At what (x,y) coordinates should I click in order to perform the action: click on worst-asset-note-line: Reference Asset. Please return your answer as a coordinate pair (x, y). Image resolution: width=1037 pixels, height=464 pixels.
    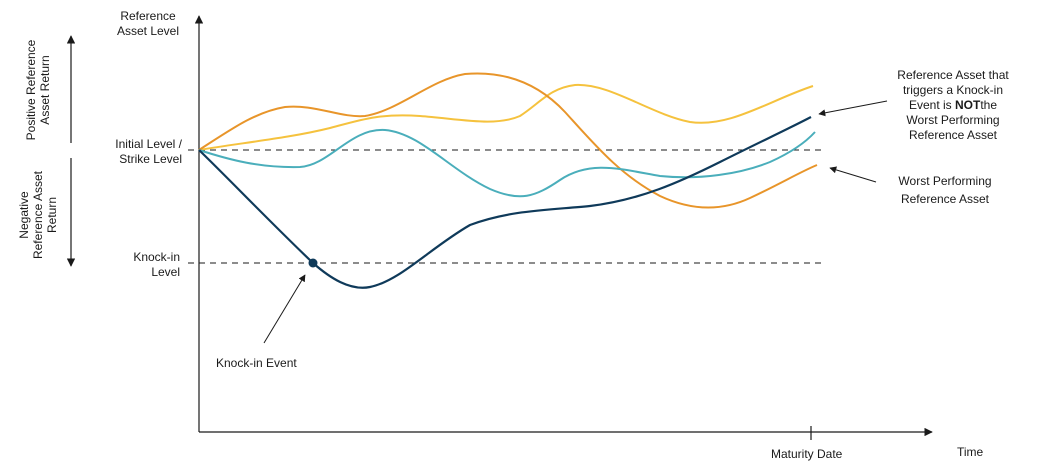
    Looking at the image, I should click on (945, 199).